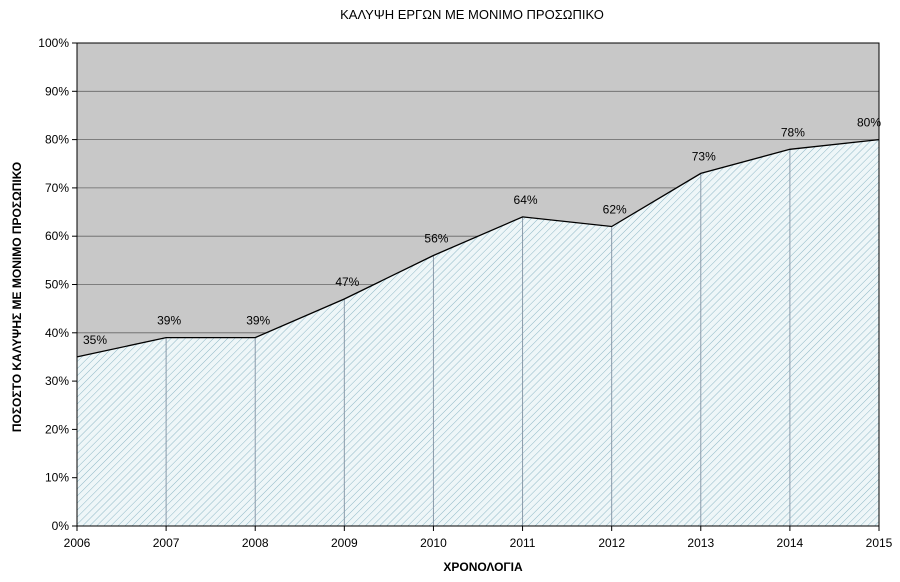 This screenshot has height=582, width=900. I want to click on data-label: 73%, so click(704, 156).